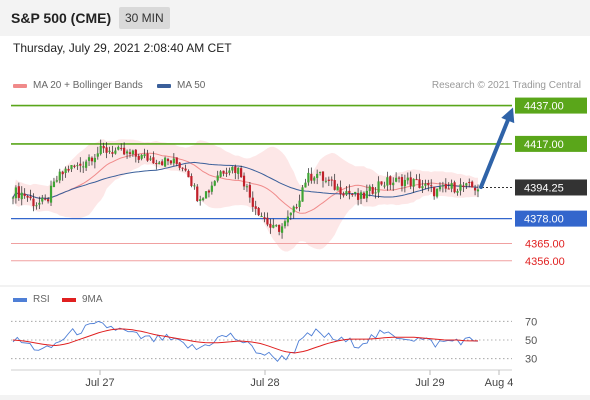  What do you see at coordinates (508, 115) in the screenshot?
I see `forecast-arrow-head` at bounding box center [508, 115].